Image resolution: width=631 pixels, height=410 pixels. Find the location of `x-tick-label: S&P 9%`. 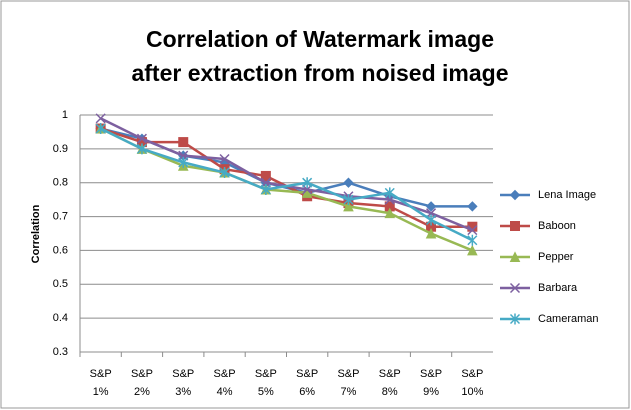

x-tick-label: S&P 9% is located at coordinates (431, 383).